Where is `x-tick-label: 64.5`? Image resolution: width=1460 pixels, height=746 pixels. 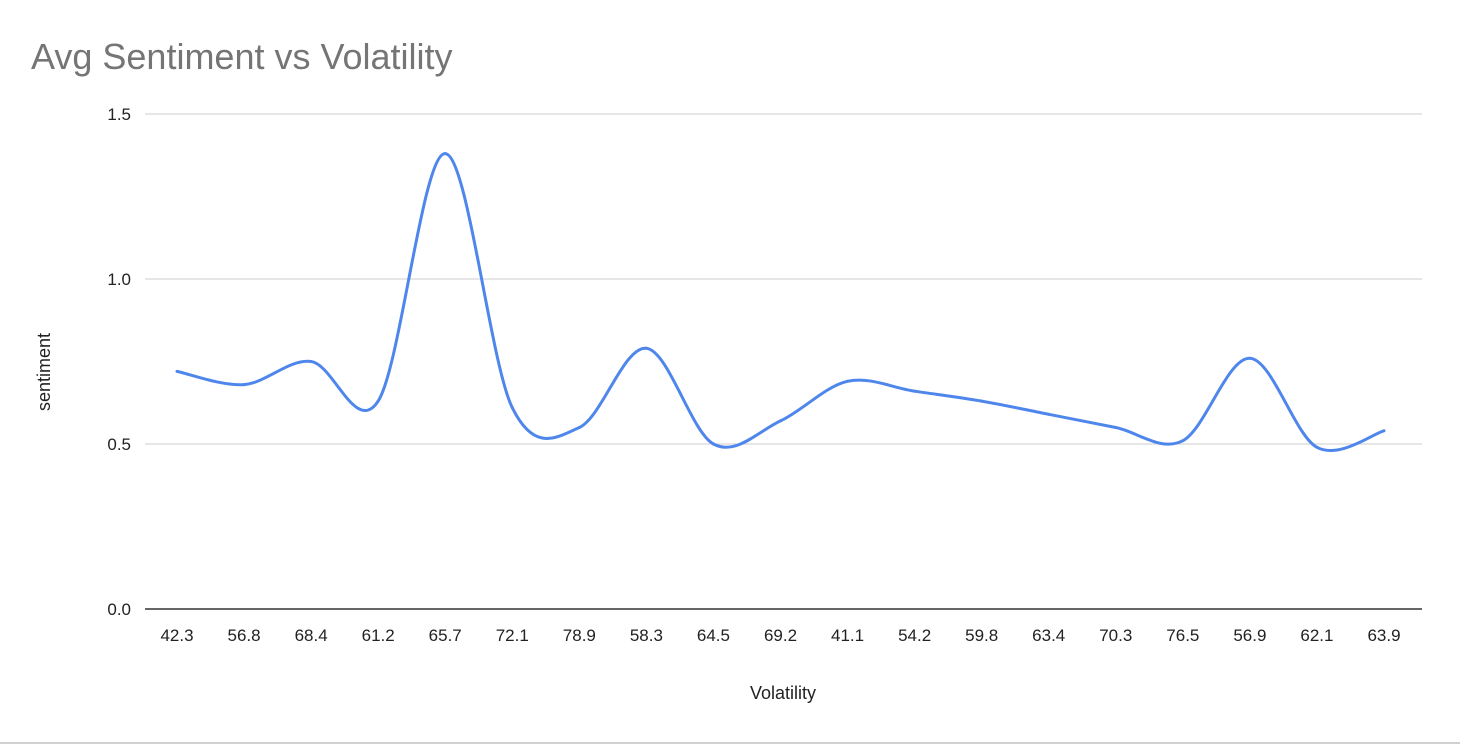
x-tick-label: 64.5 is located at coordinates (713, 635).